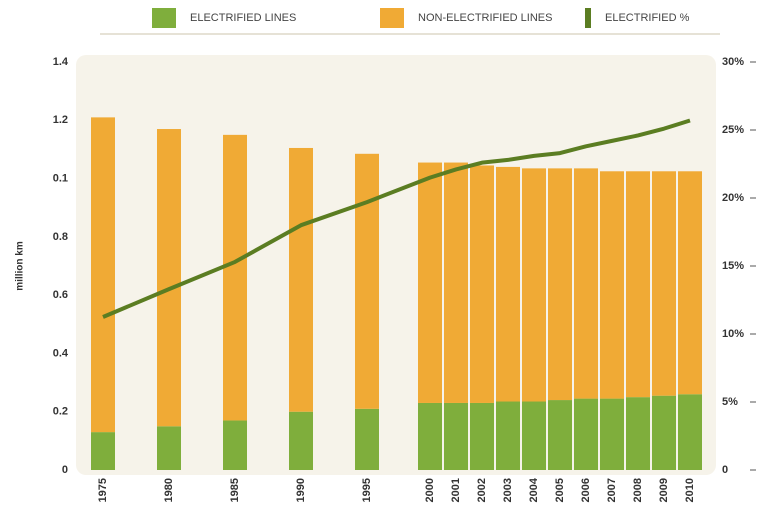  I want to click on y2-tick-label: 30%, so click(733, 62).